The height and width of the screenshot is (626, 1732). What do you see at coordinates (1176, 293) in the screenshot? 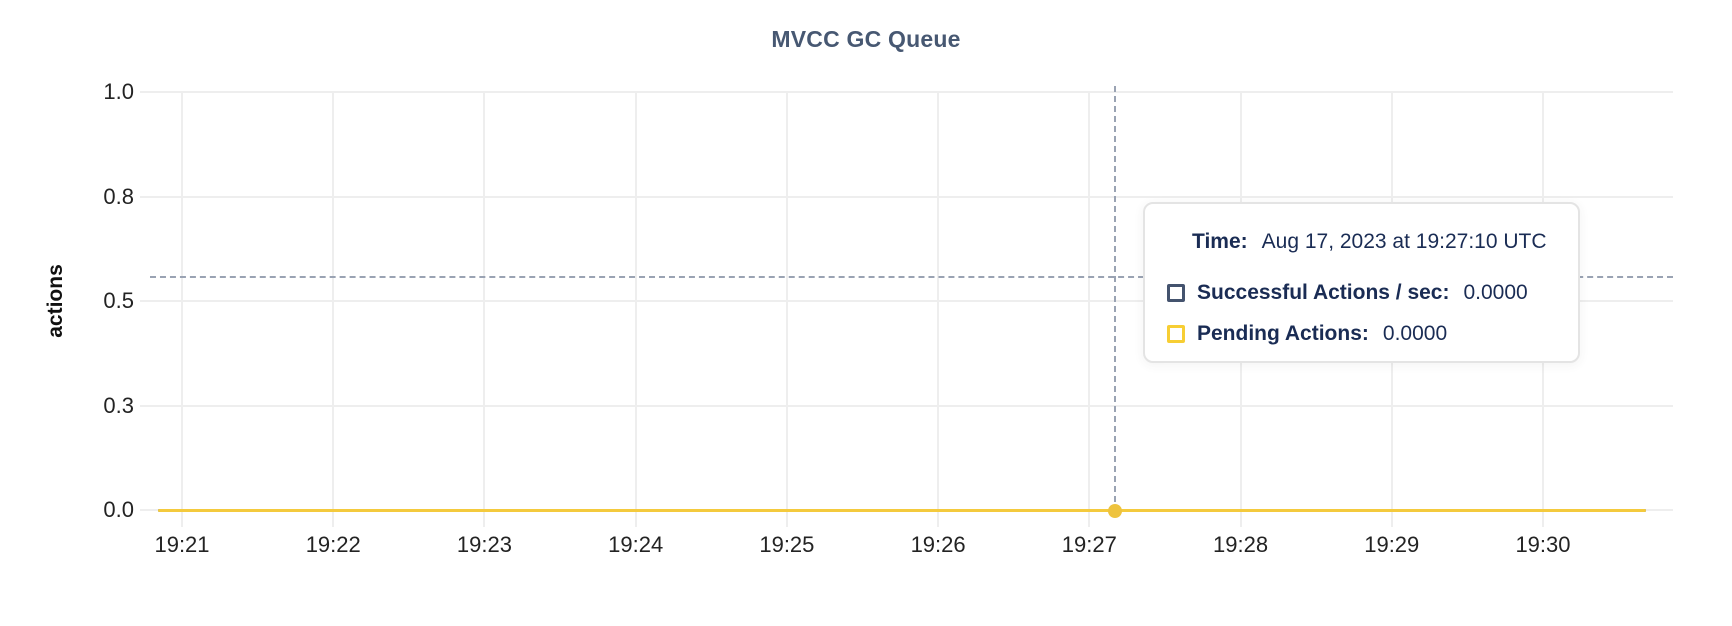
I see `successful-actions-swatch-icon` at bounding box center [1176, 293].